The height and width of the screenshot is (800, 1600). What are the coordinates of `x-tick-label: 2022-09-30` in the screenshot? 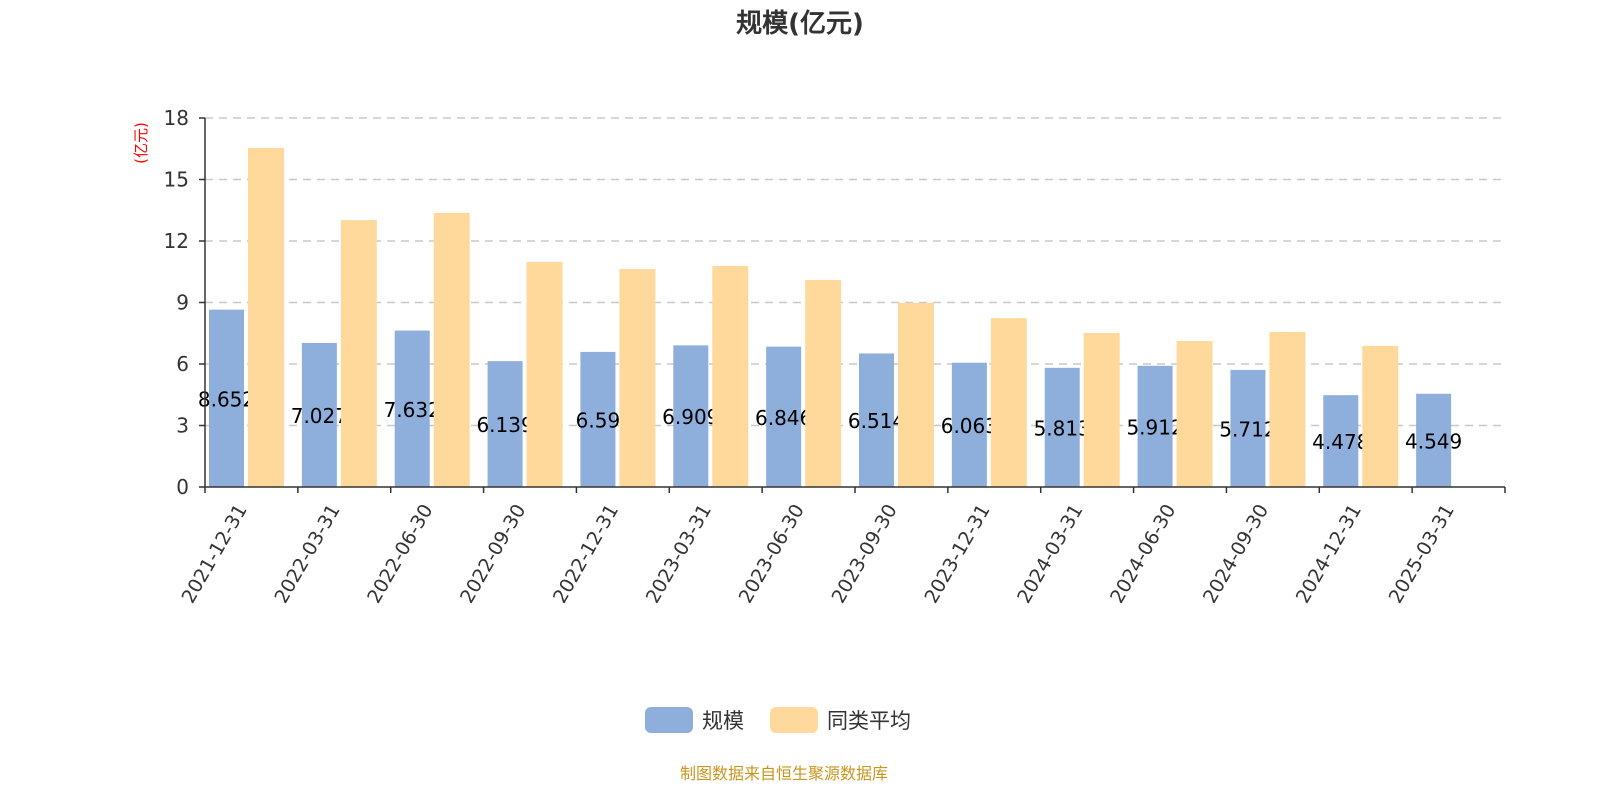 It's located at (493, 554).